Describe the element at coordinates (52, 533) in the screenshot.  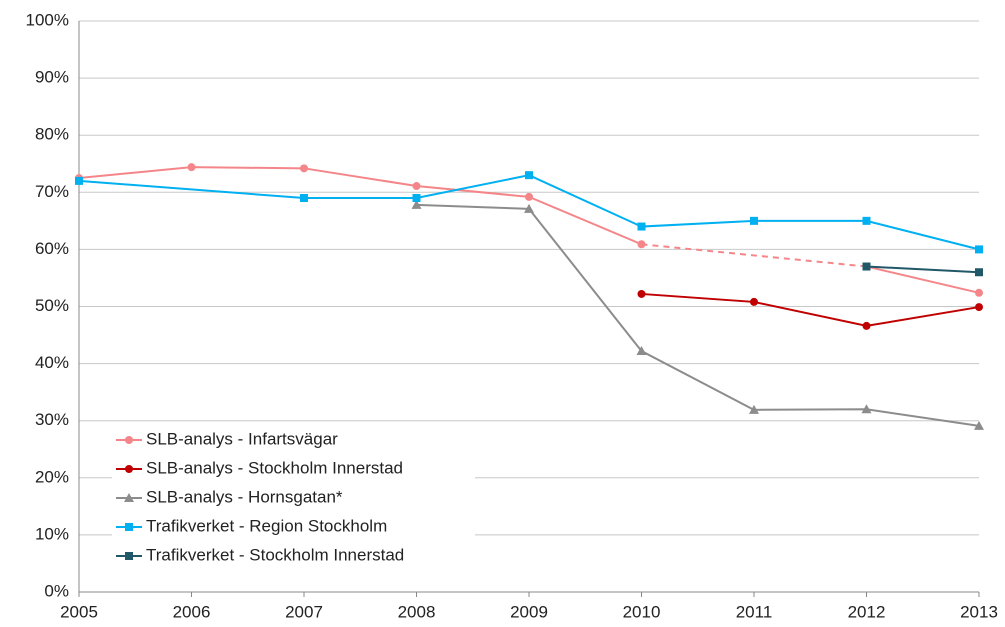
I see `y-tick-label: 10%` at that location.